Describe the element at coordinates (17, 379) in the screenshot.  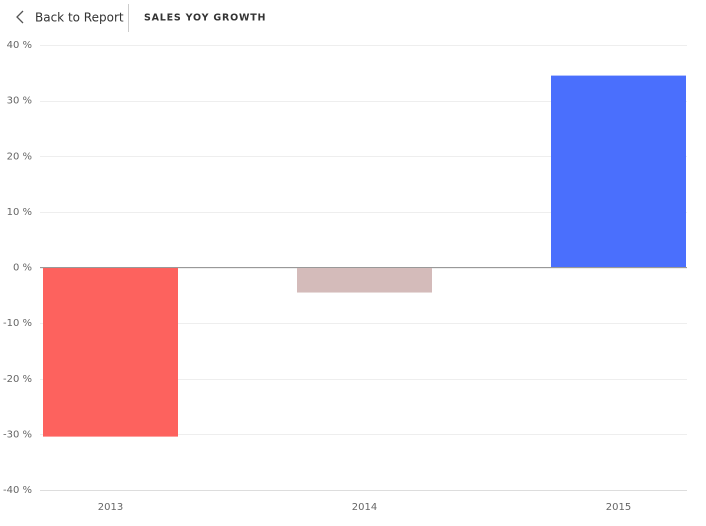
I see `y-tick-label: -20 %` at that location.